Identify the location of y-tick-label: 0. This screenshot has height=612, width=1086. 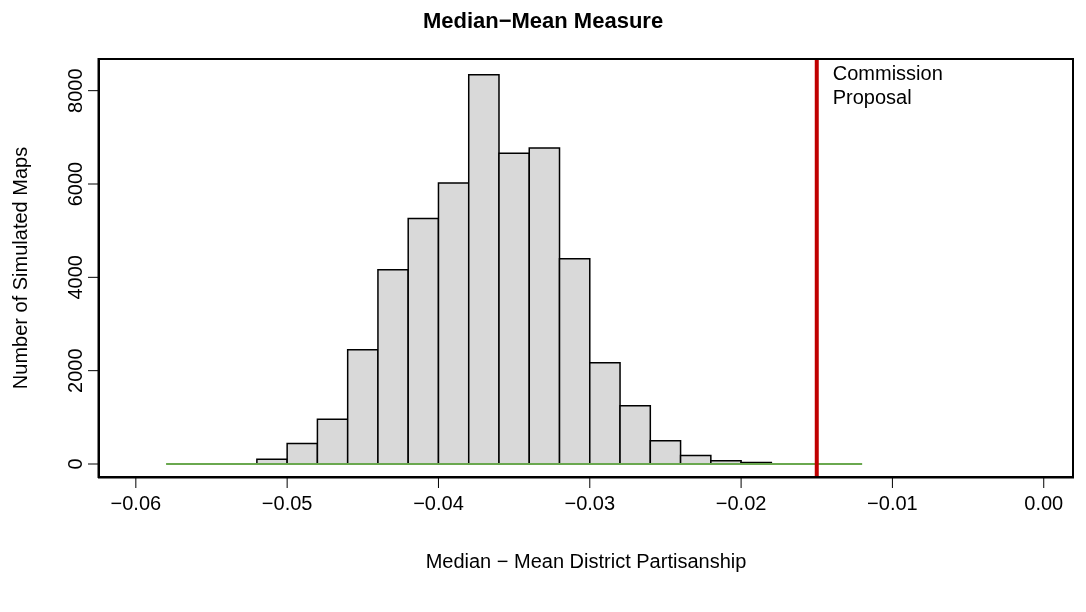
(75, 464).